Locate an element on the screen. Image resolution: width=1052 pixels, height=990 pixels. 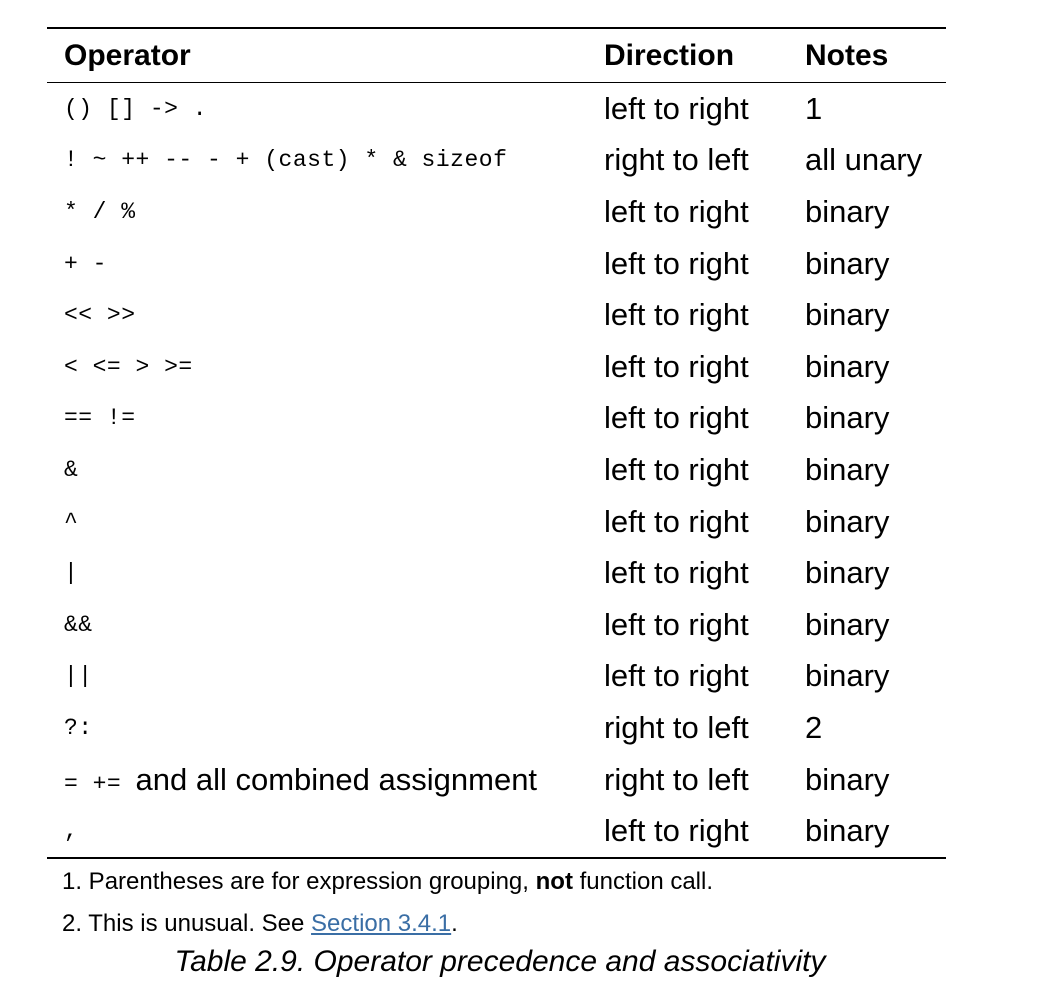
header-notes: Notes is located at coordinates (867, 55).